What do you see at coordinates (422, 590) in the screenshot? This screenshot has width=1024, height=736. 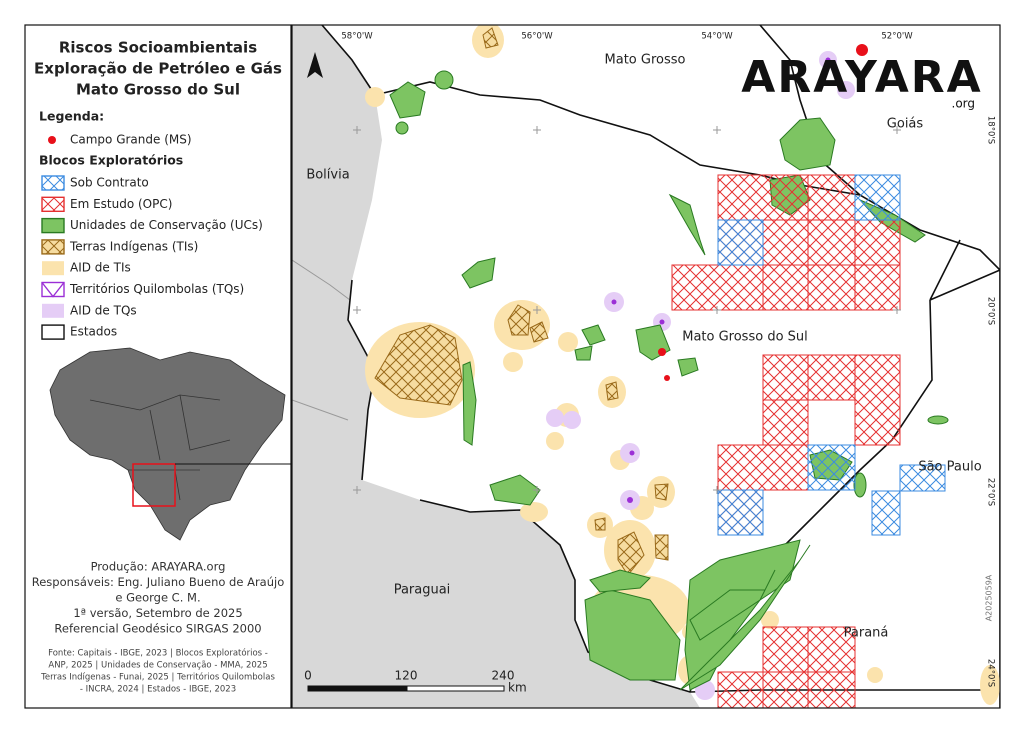 I see `place-label: Paraguai` at bounding box center [422, 590].